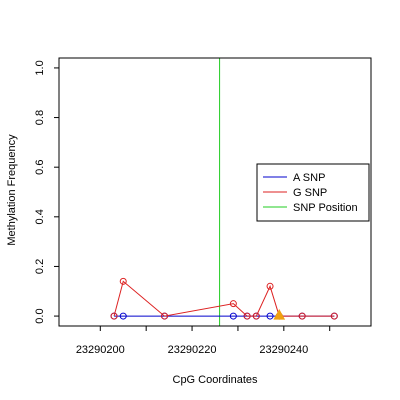 Image resolution: width=400 pixels, height=400 pixels. Describe the element at coordinates (192, 350) in the screenshot. I see `x-tick-label: 23290220` at that location.